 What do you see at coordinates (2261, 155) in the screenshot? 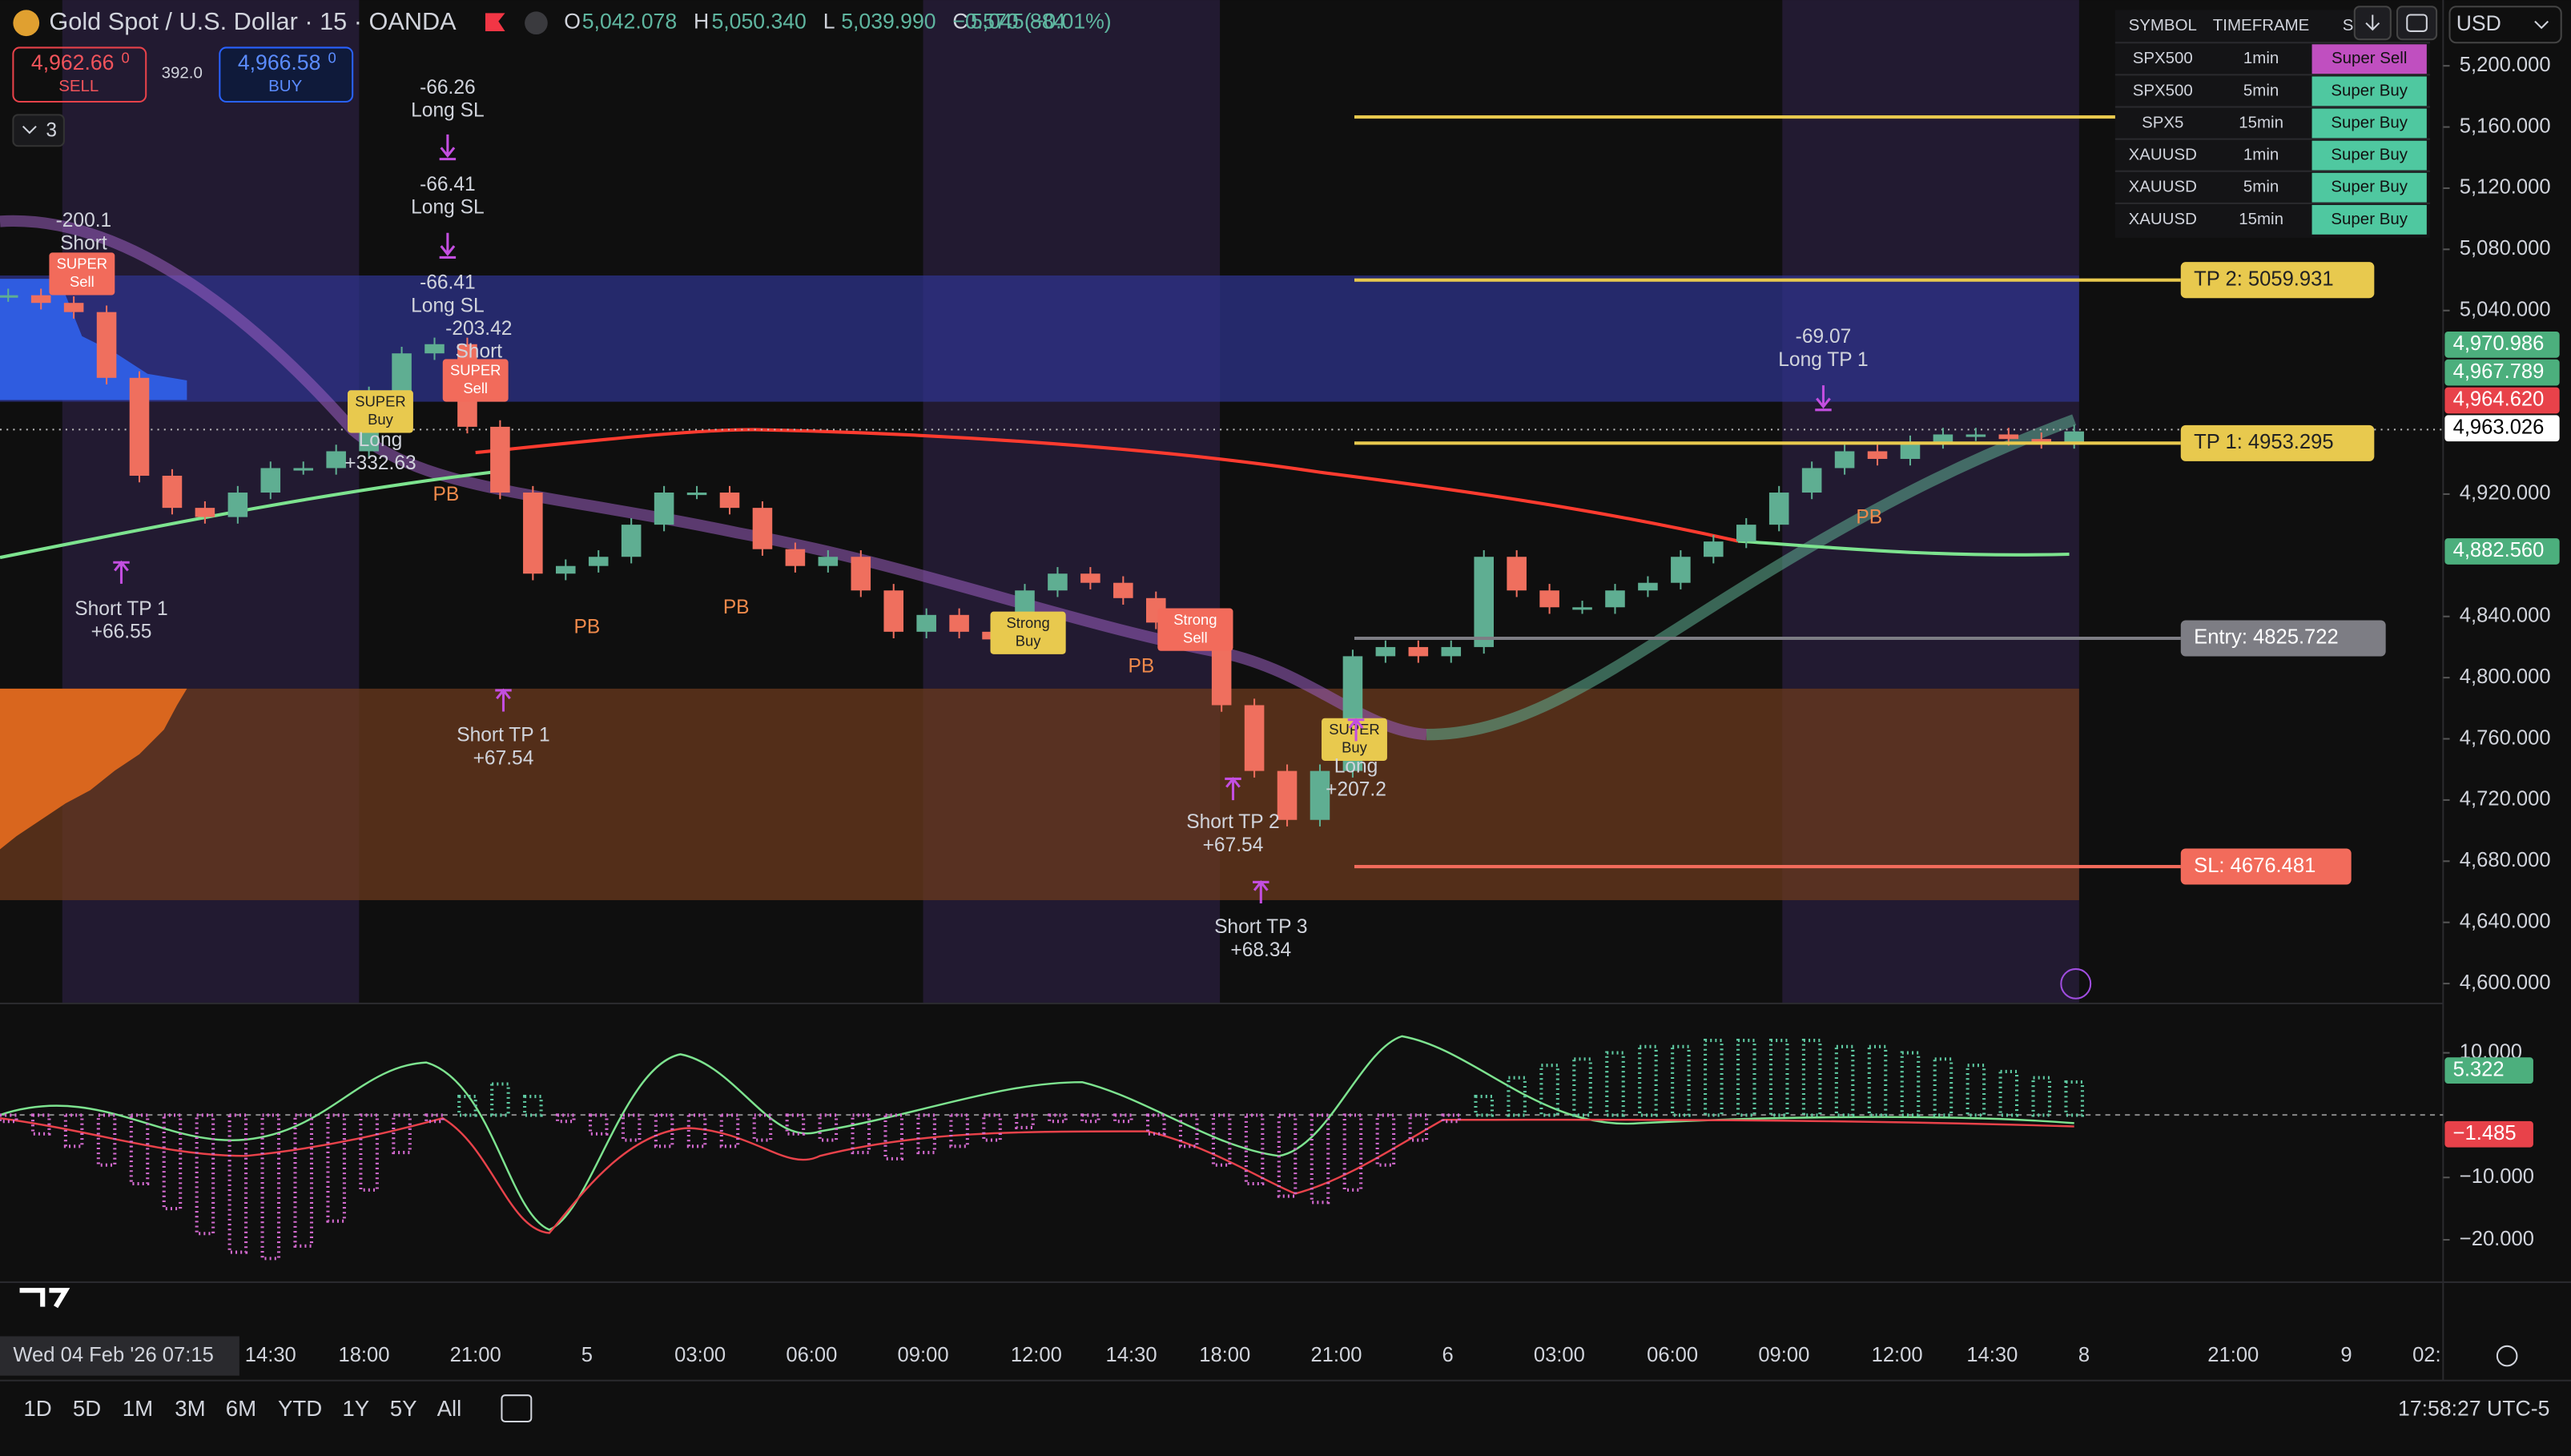
I see `table-cell: 1min` at bounding box center [2261, 155].